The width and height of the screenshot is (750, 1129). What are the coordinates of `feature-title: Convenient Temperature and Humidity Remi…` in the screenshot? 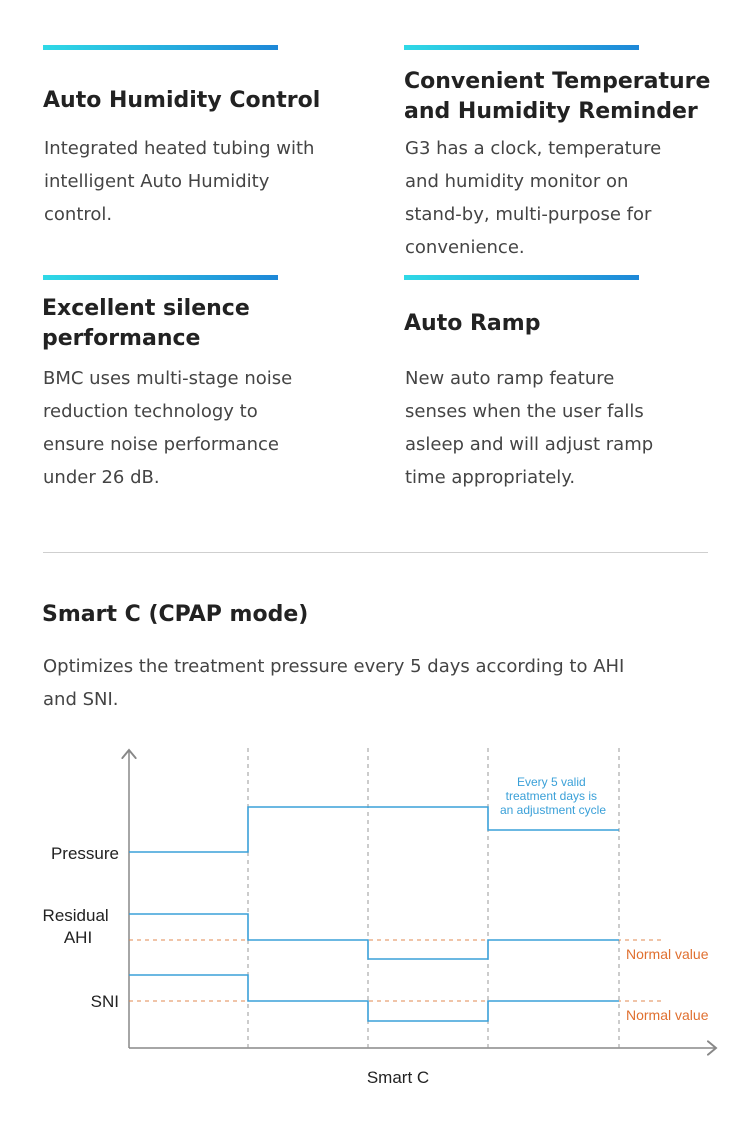 It's located at (557, 96).